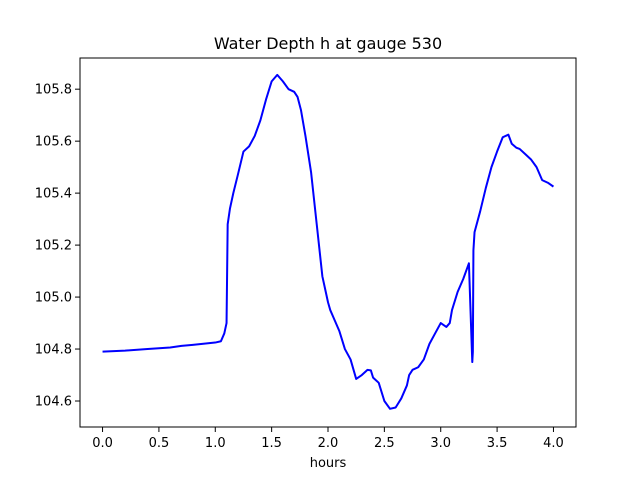 This screenshot has width=640, height=480. Describe the element at coordinates (102, 443) in the screenshot. I see `x-tick-label: 0.0` at that location.